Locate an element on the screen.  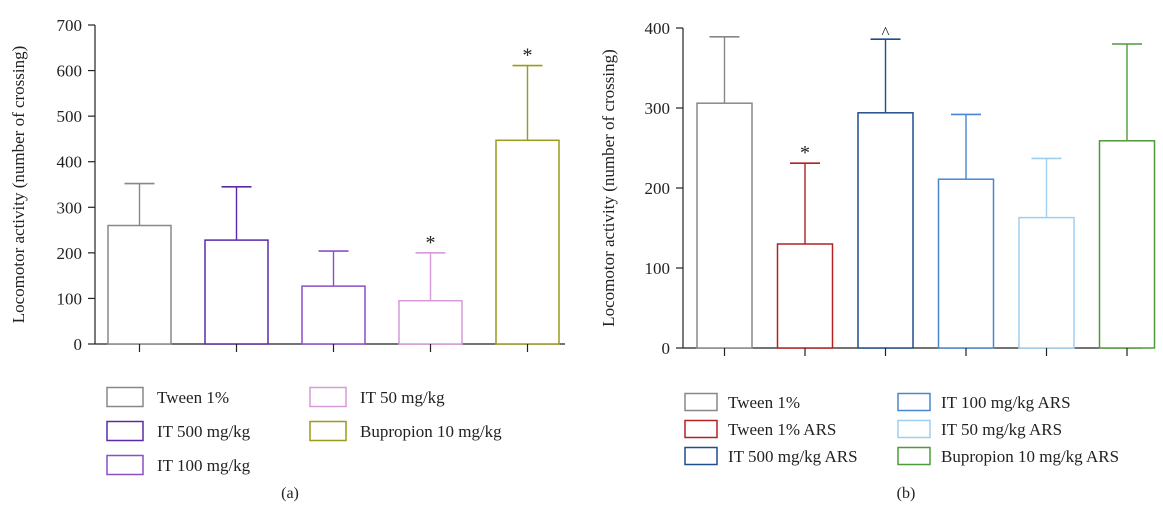
panel-b-panel-label: (b) is located at coordinates (906, 493).